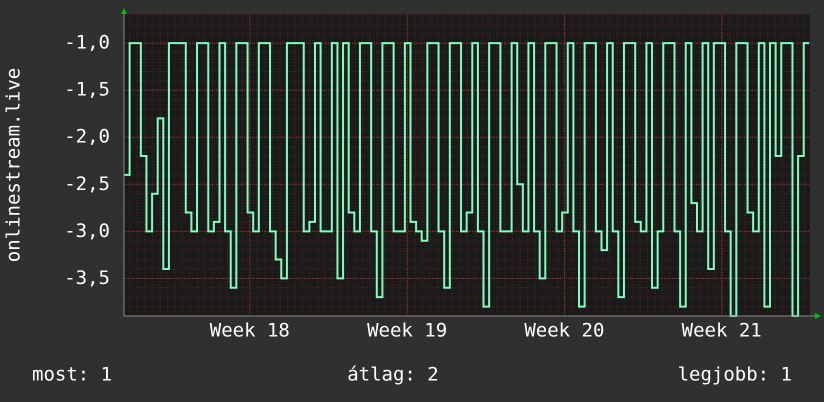 Image resolution: width=824 pixels, height=402 pixels. Describe the element at coordinates (87, 43) in the screenshot. I see `y-tick-label: -1,0` at that location.